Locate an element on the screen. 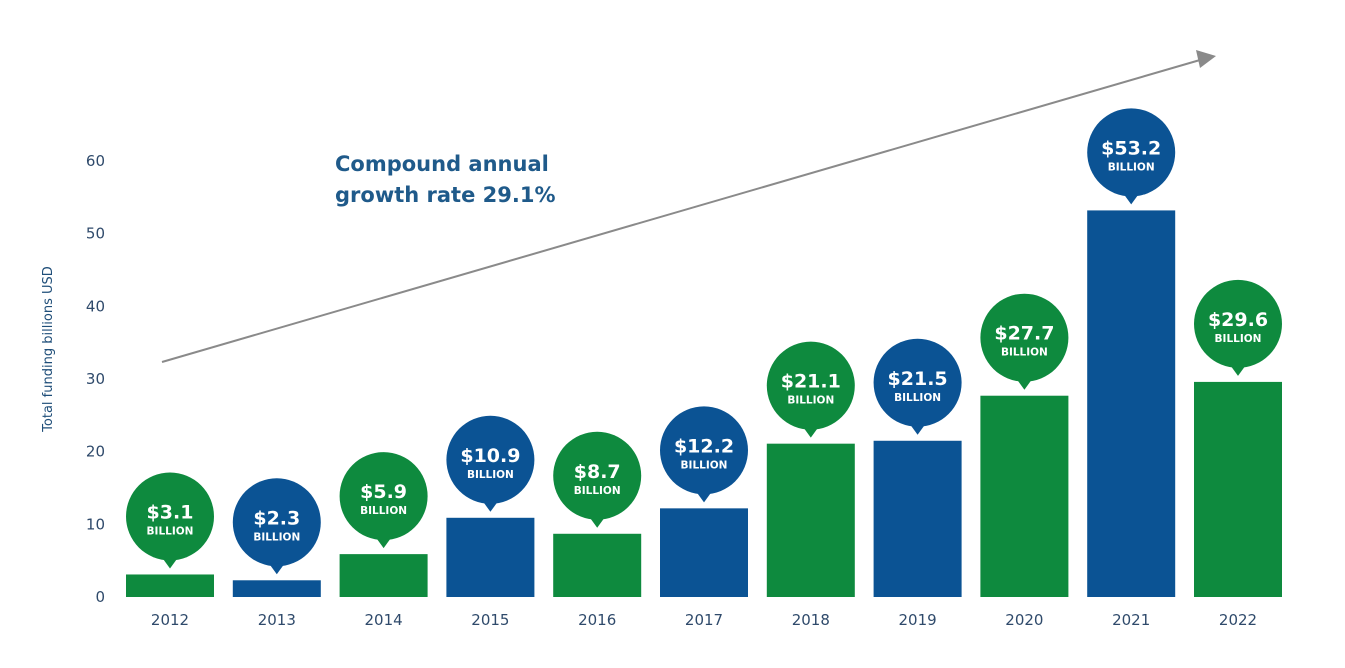 The width and height of the screenshot is (1345, 668). y-tick-label: 10 is located at coordinates (95, 524).